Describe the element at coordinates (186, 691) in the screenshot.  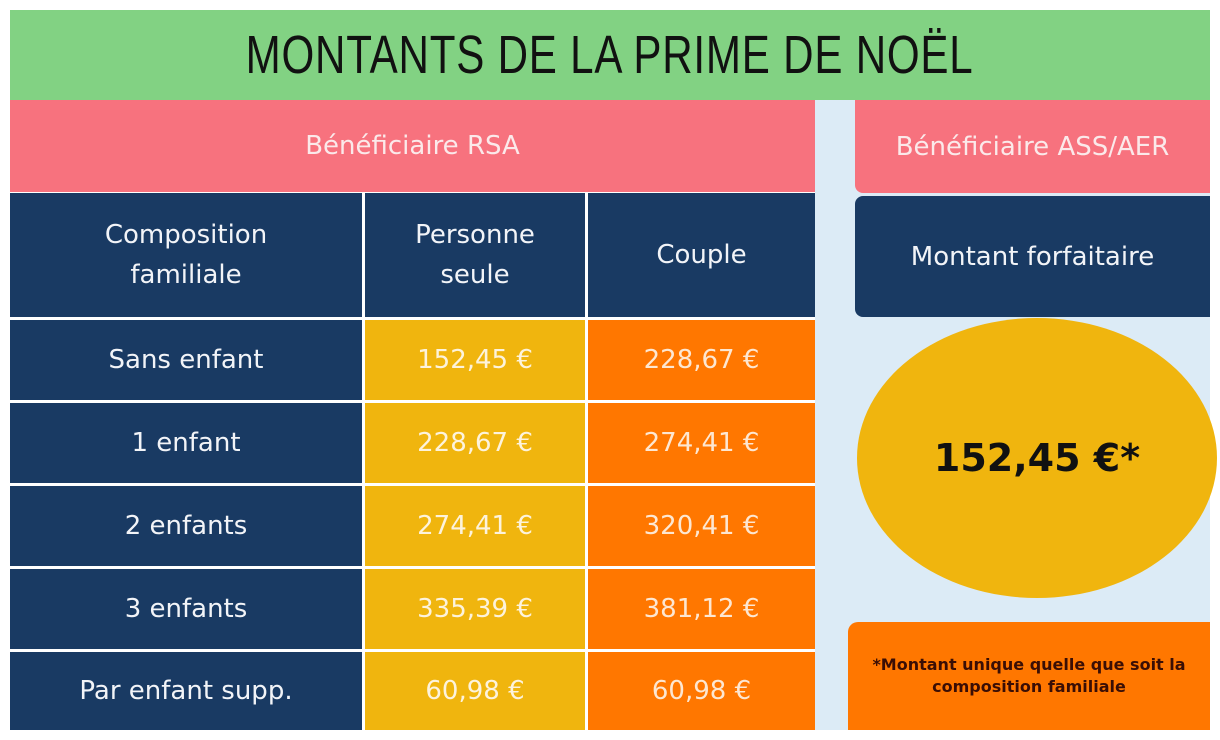
I see `row-label: Par enfant supp.` at that location.